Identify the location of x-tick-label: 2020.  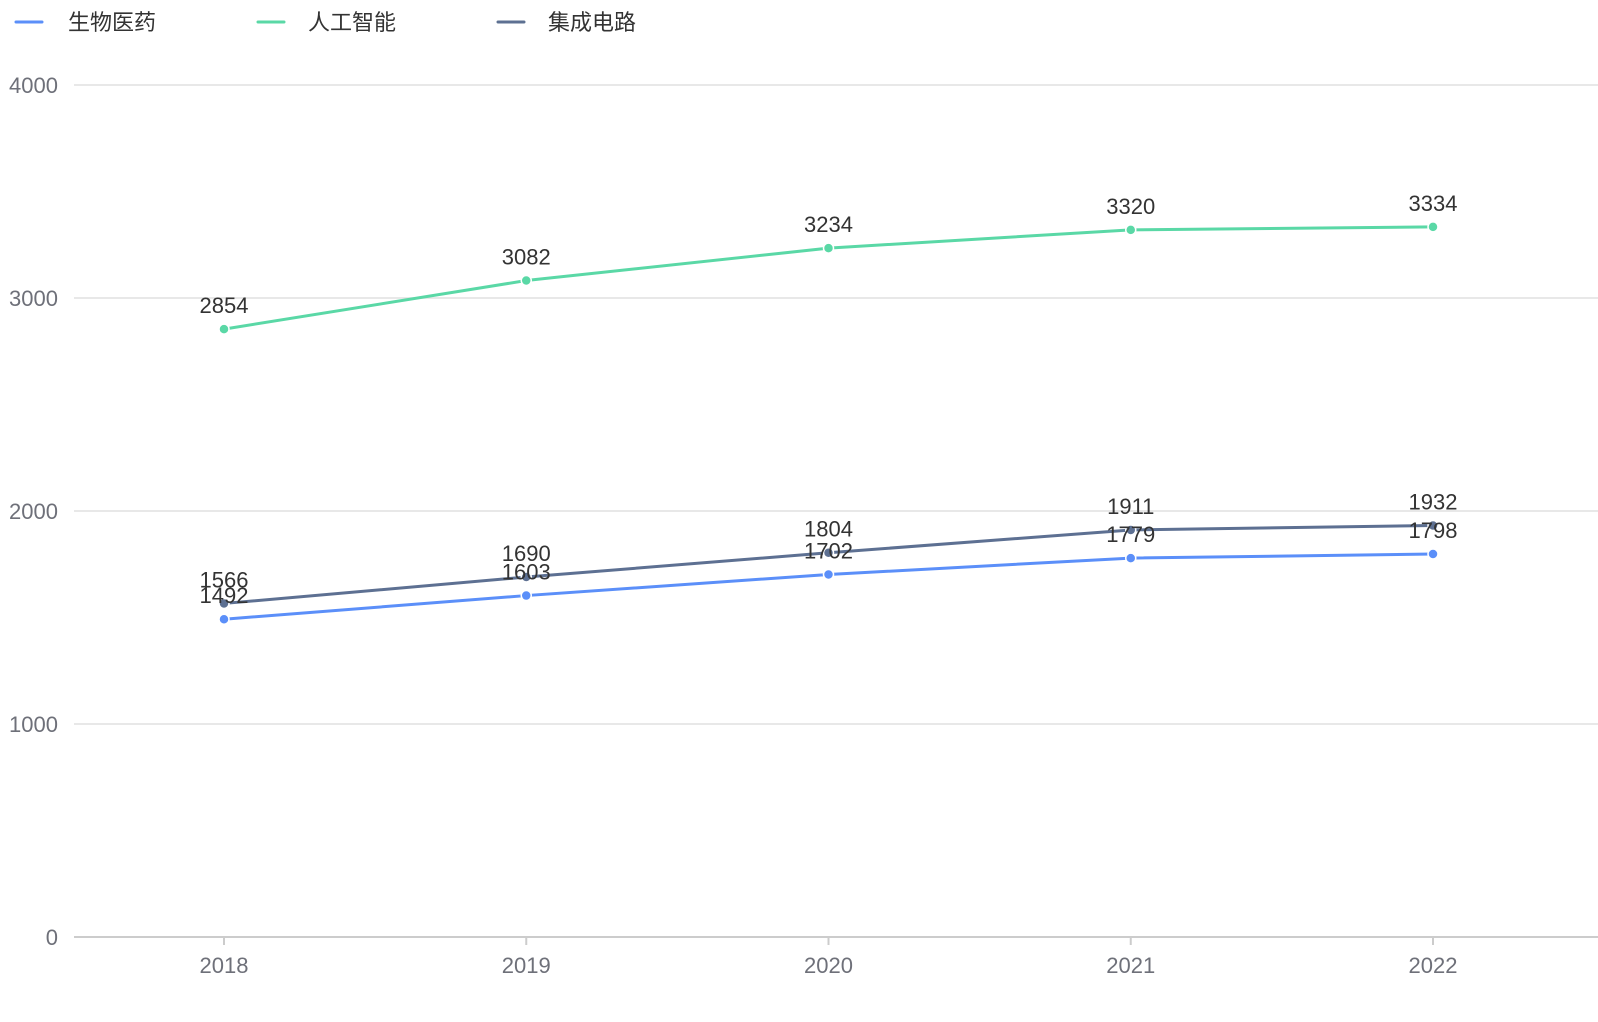
(828, 965).